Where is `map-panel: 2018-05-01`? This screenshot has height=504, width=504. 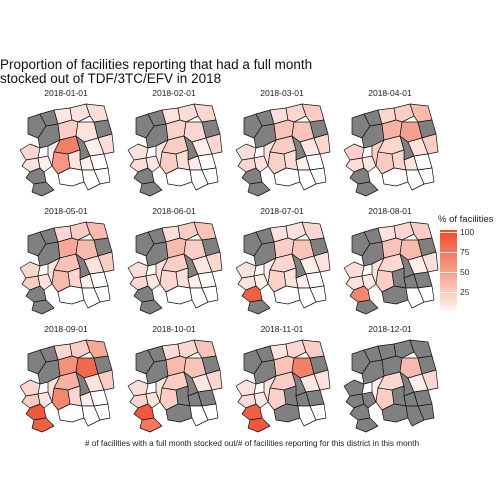 map-panel: 2018-05-01 is located at coordinates (66, 262).